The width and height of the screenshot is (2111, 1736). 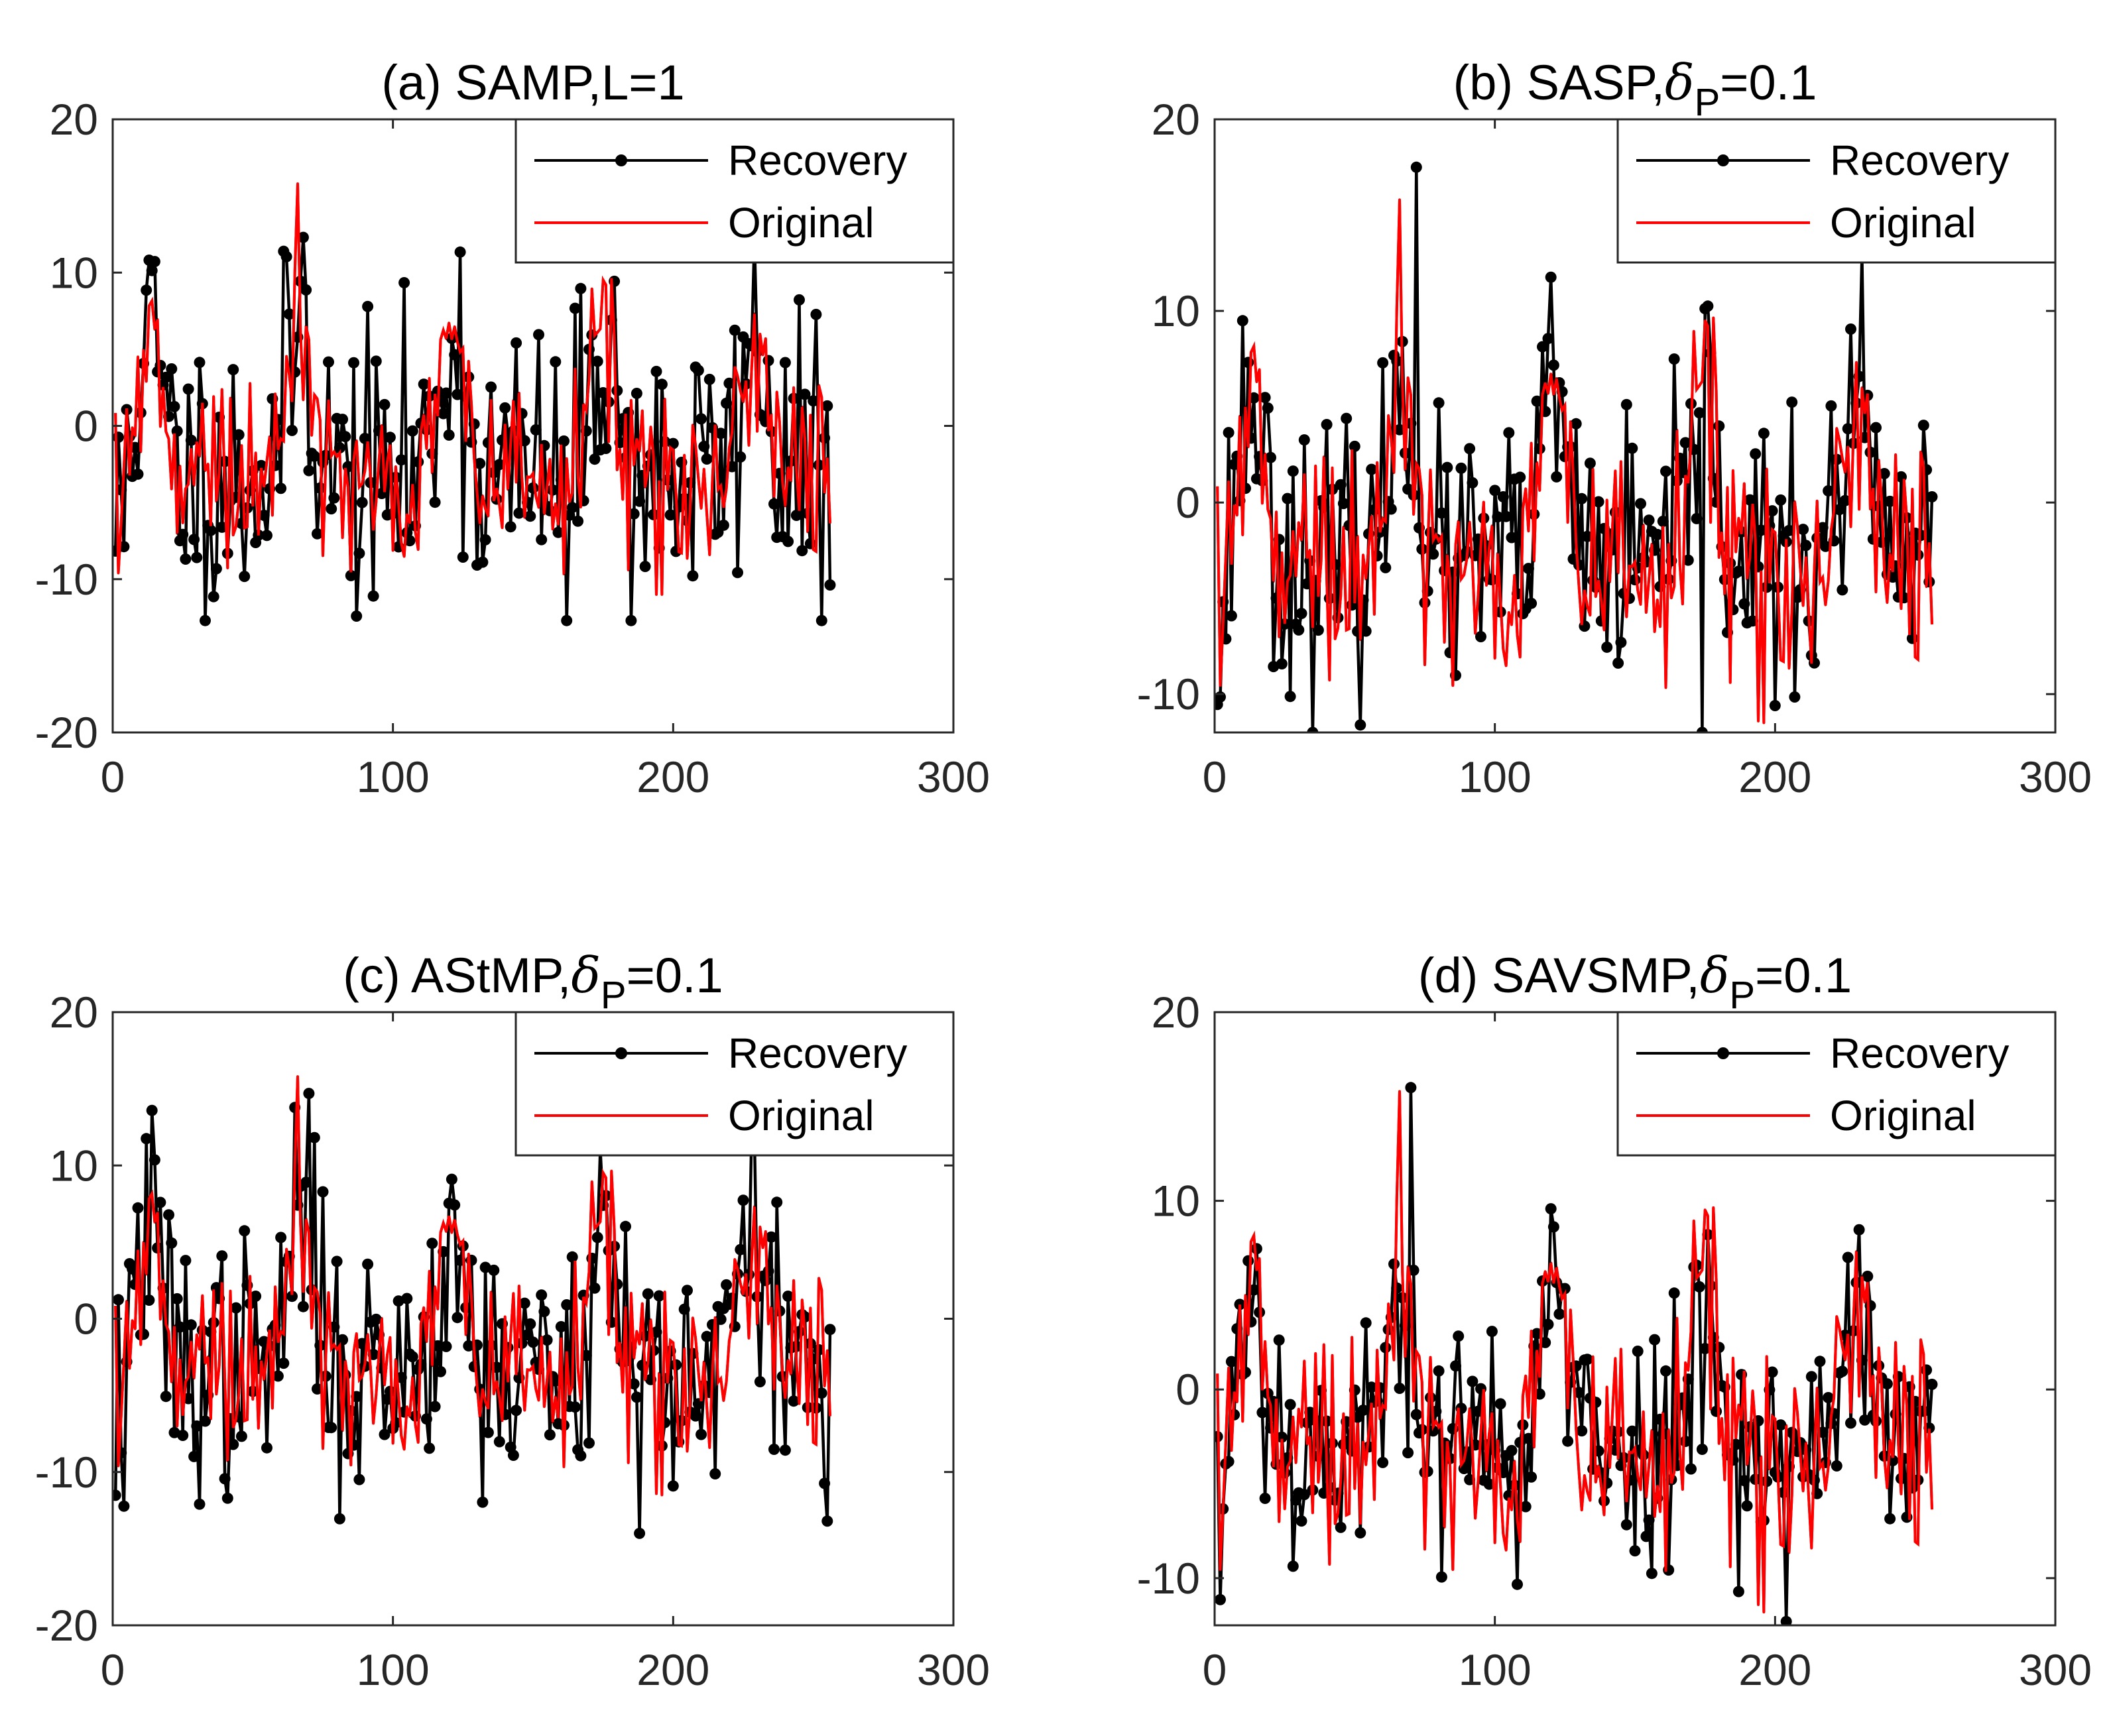 What do you see at coordinates (621, 160) in the screenshot?
I see `legend-marker` at bounding box center [621, 160].